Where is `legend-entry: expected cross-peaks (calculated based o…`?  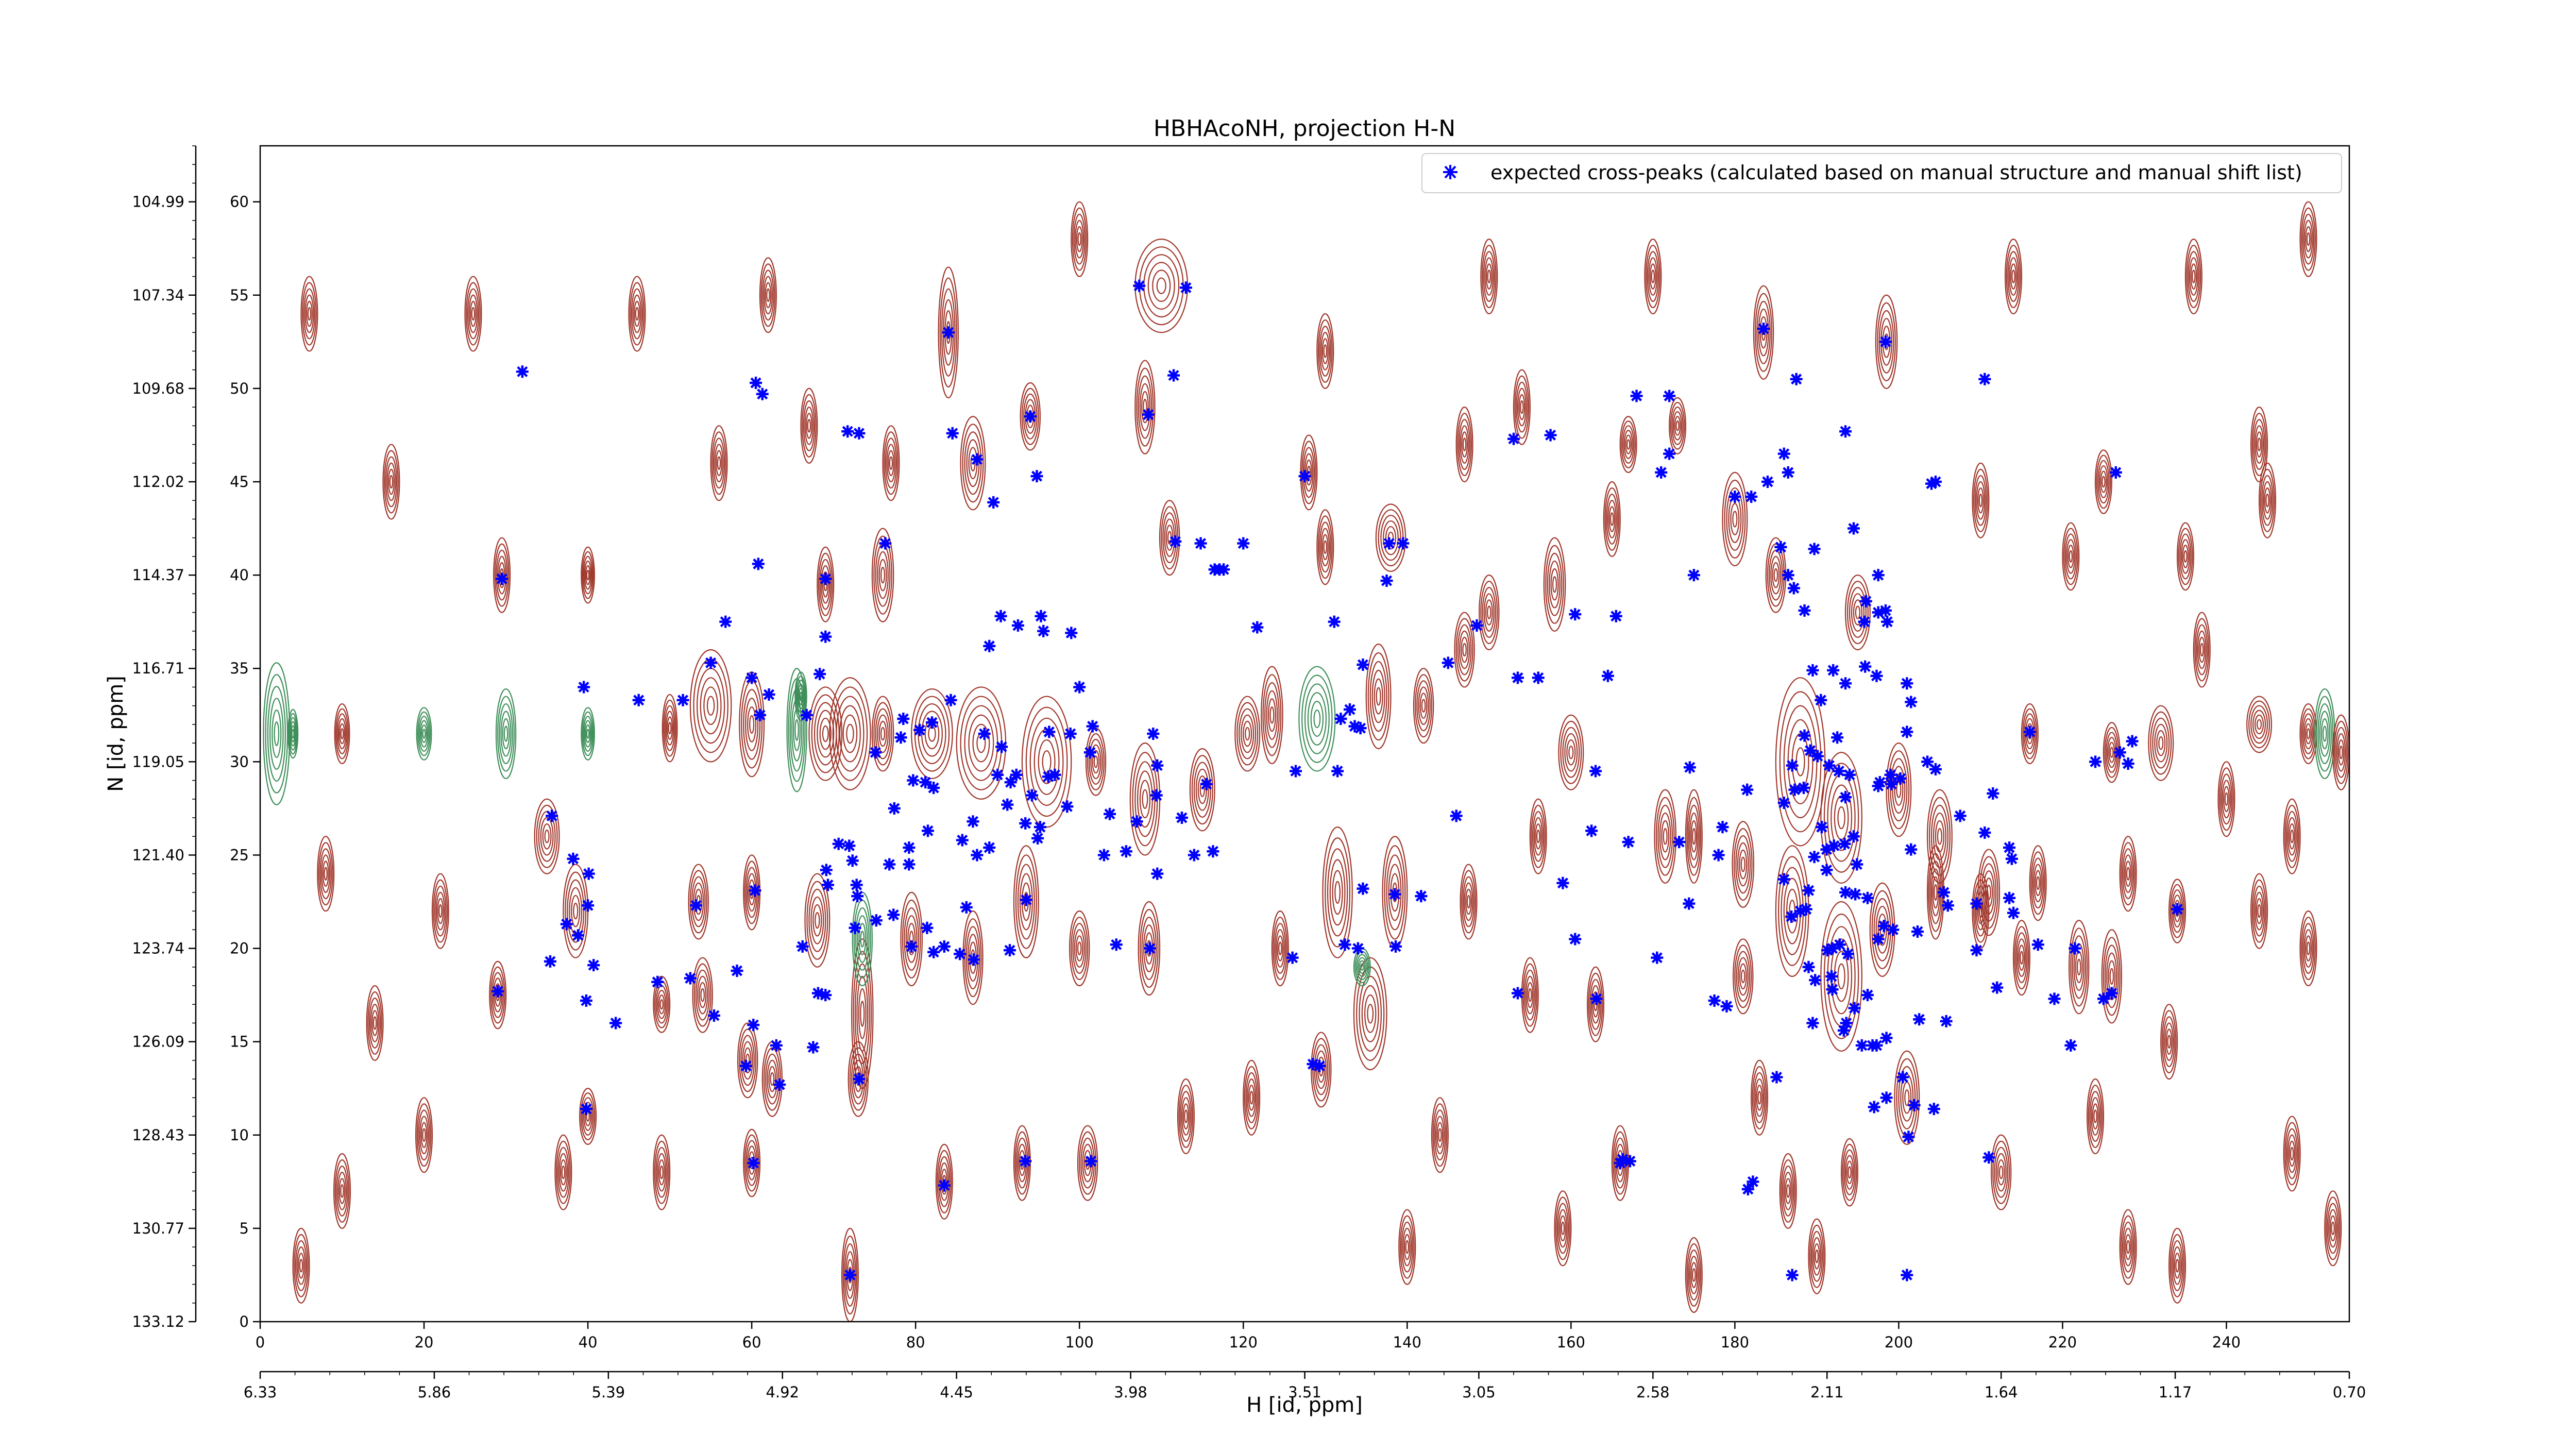 legend-entry: expected cross-peaks (calculated based o… is located at coordinates (1896, 172).